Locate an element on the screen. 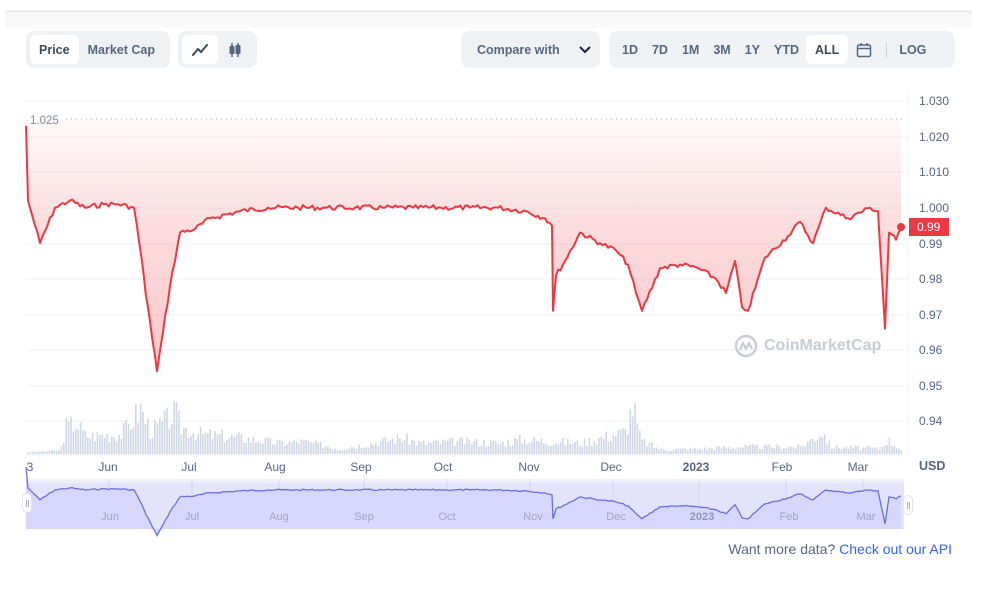 The image size is (982, 598). range-1m-button: 1M is located at coordinates (690, 49).